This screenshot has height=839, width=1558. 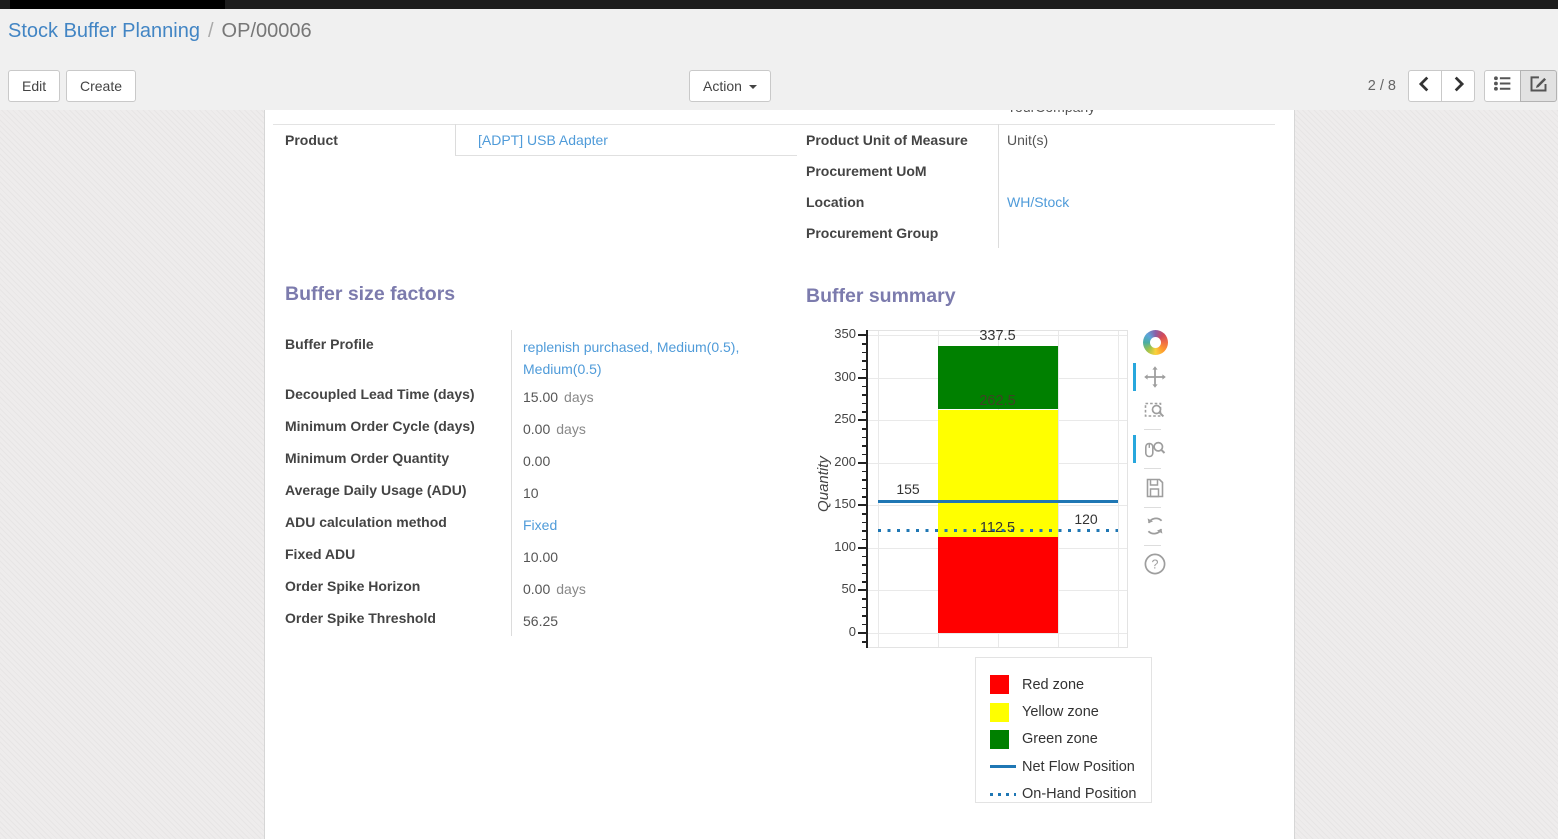 What do you see at coordinates (380, 394) in the screenshot?
I see `field-label: Decoupled Lead Time (days)` at bounding box center [380, 394].